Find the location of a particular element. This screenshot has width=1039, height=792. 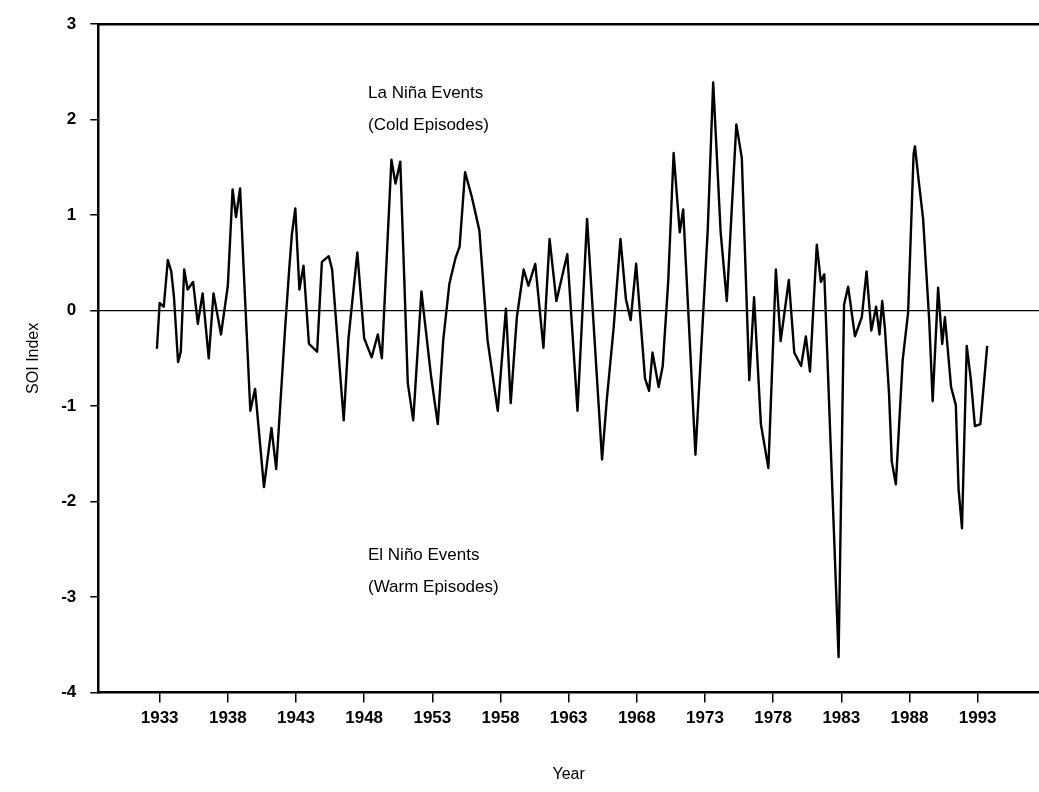

y-tick-label: 3 is located at coordinates (71, 23).